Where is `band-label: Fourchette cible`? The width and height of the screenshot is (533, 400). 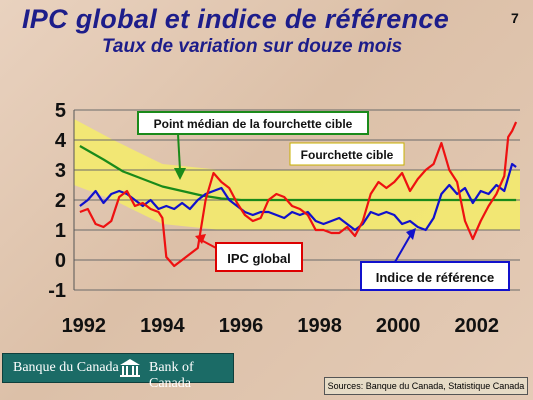
band-label: Fourchette cible is located at coordinates (347, 155).